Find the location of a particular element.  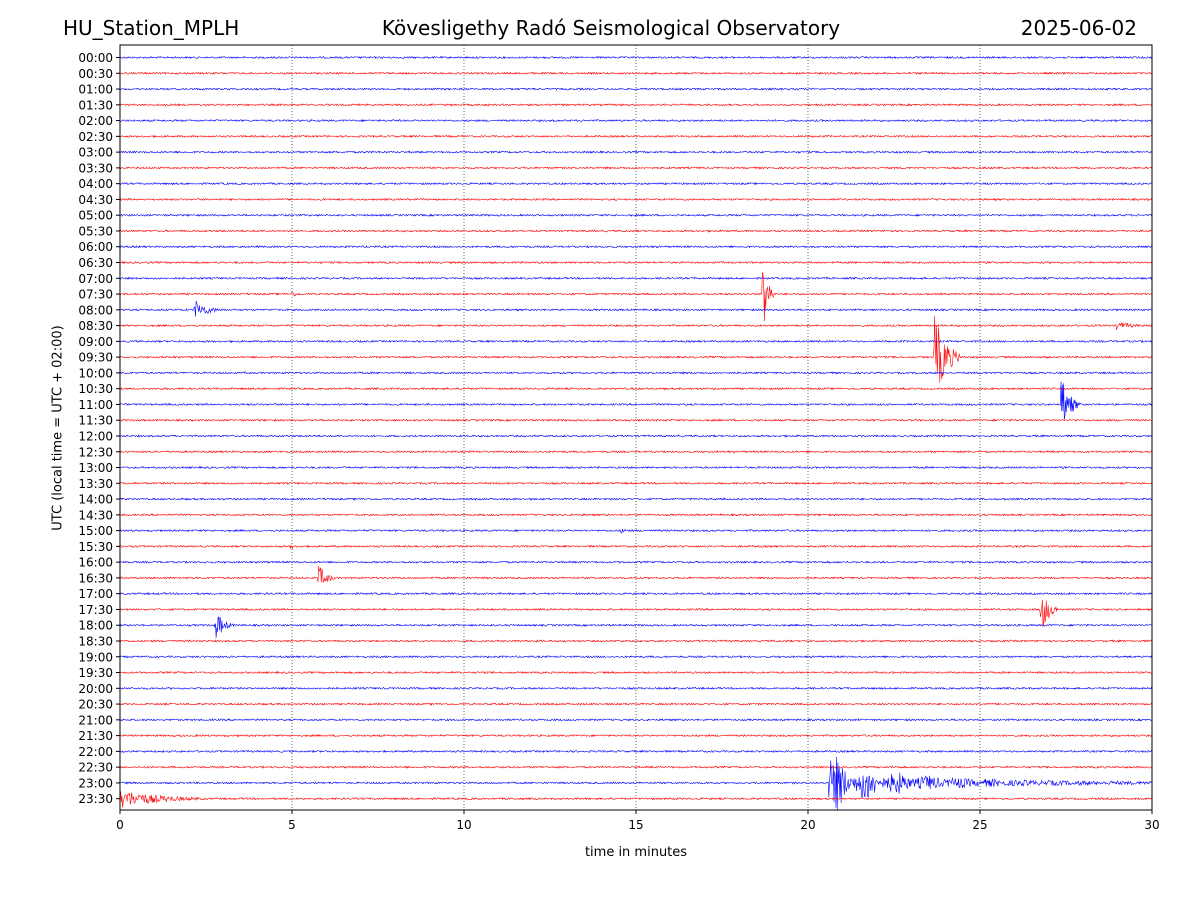

y-tick-label: 09:00 is located at coordinates (95, 342).